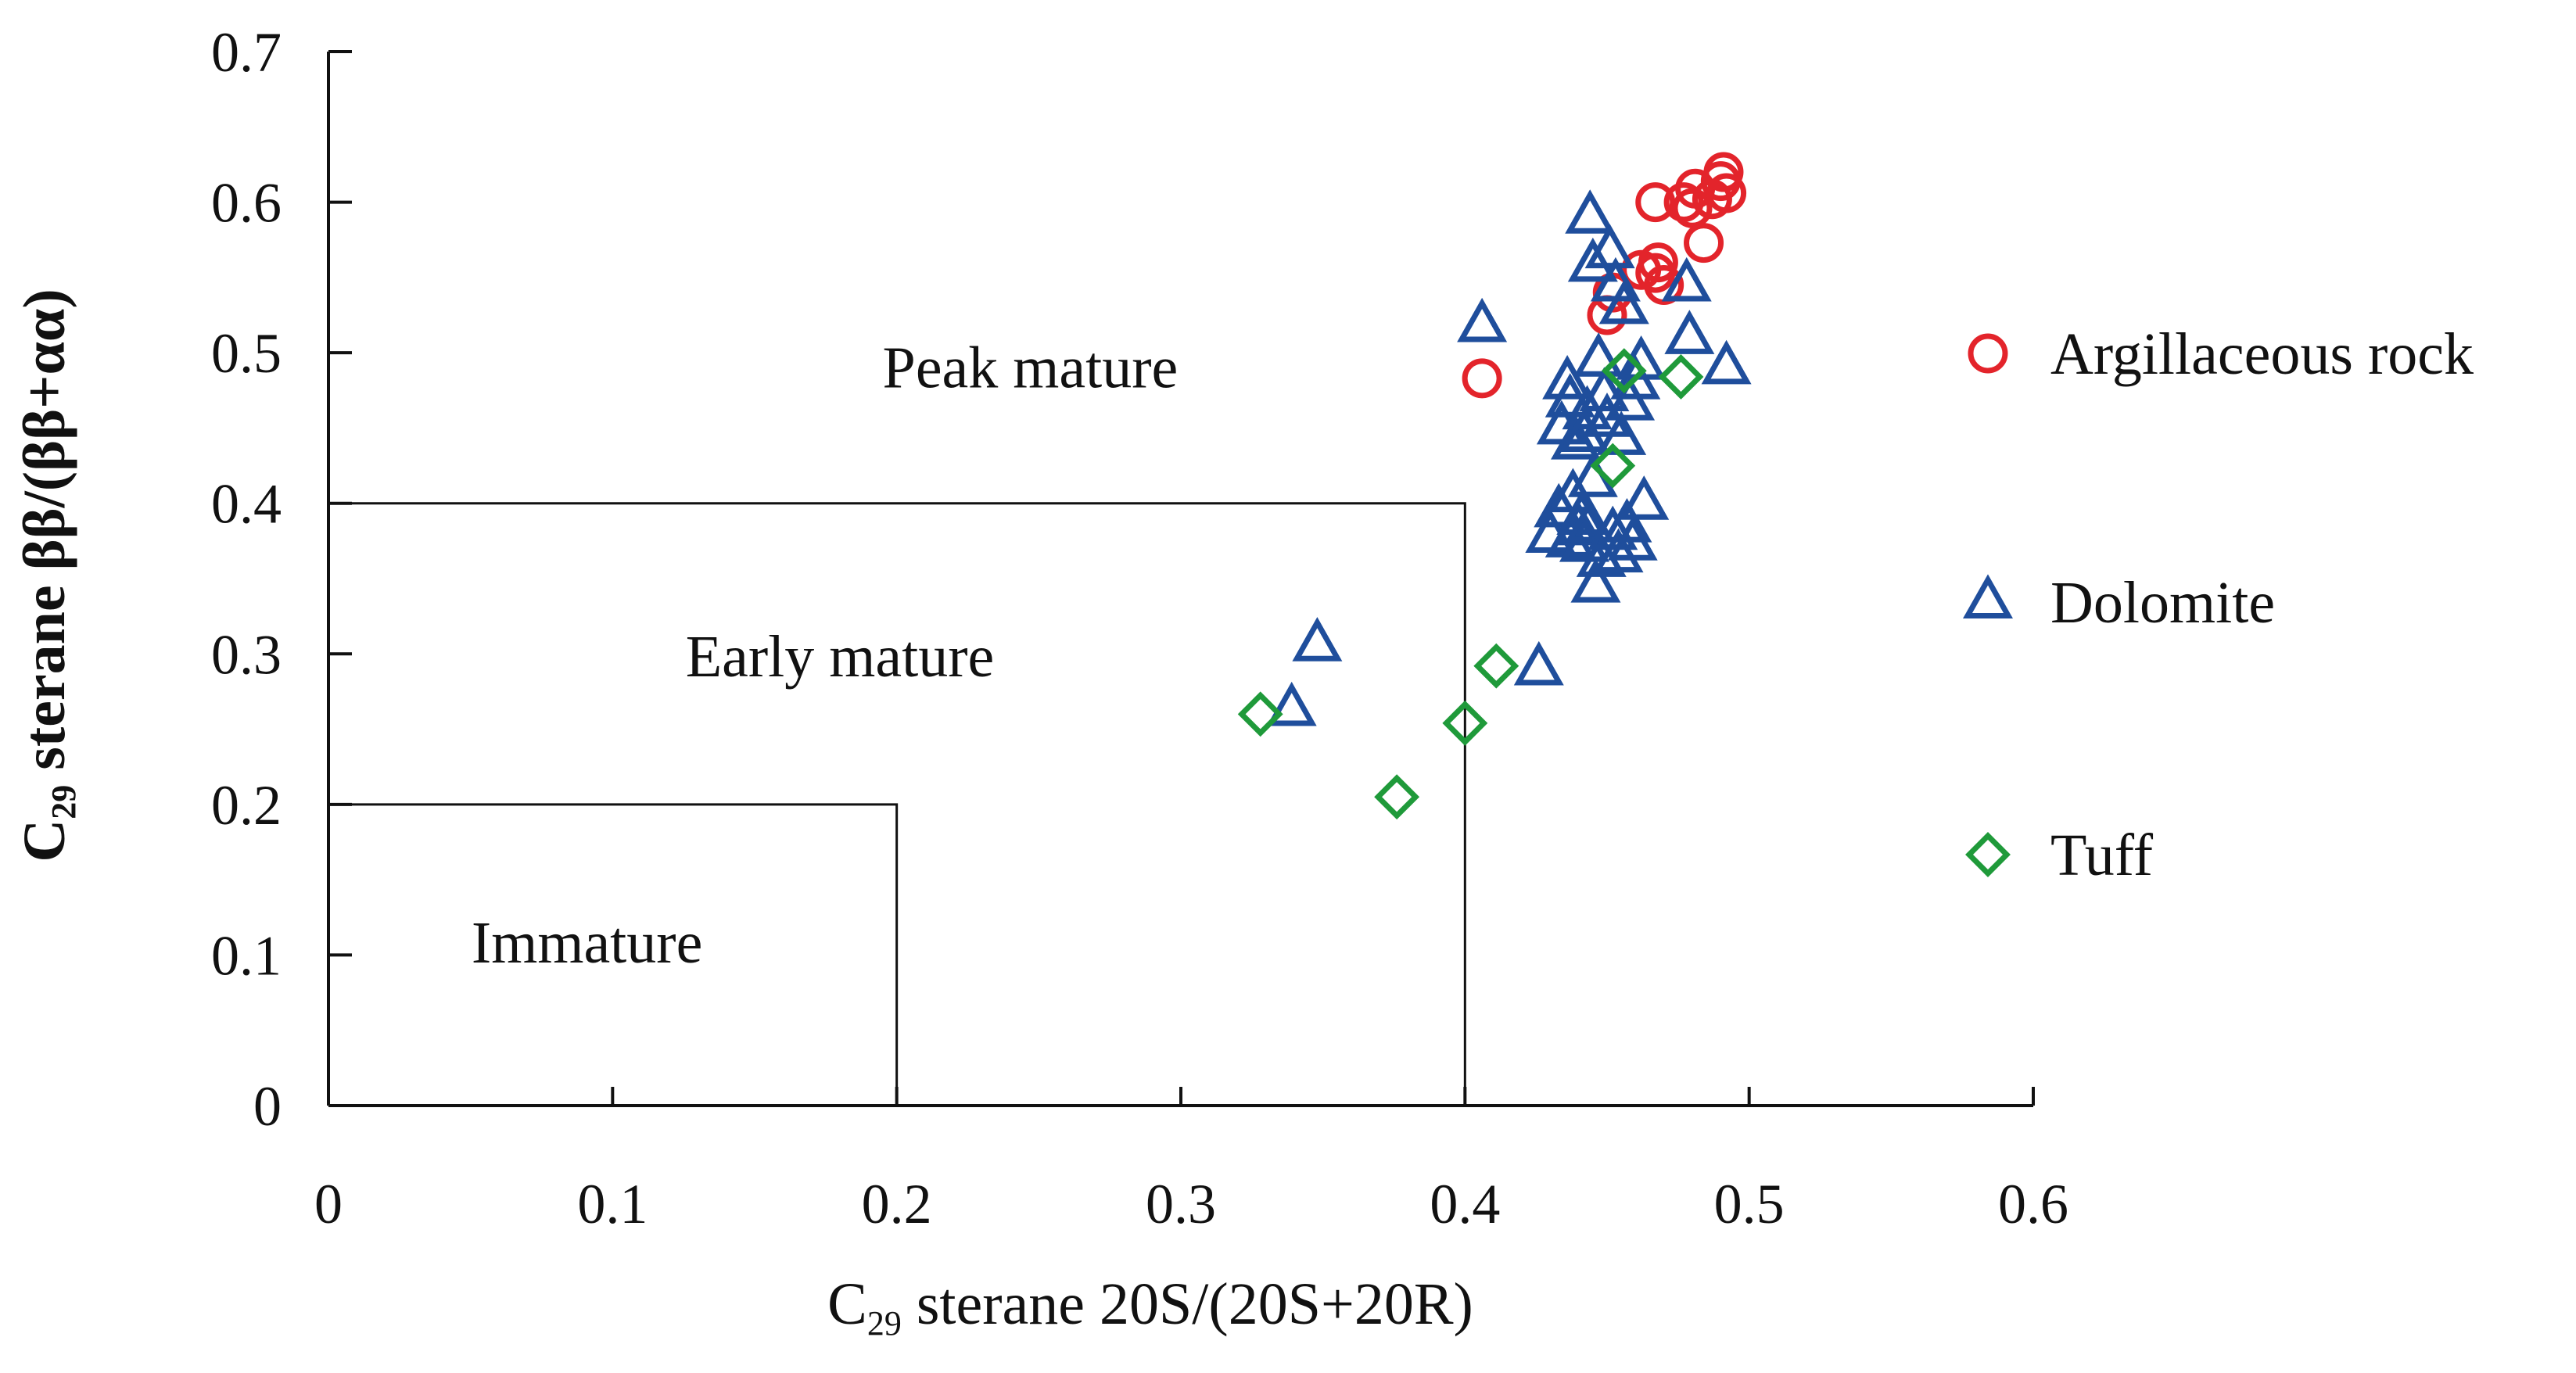 This screenshot has height=1373, width=2576. I want to click on x-tick-label: 0.5, so click(1749, 1204).